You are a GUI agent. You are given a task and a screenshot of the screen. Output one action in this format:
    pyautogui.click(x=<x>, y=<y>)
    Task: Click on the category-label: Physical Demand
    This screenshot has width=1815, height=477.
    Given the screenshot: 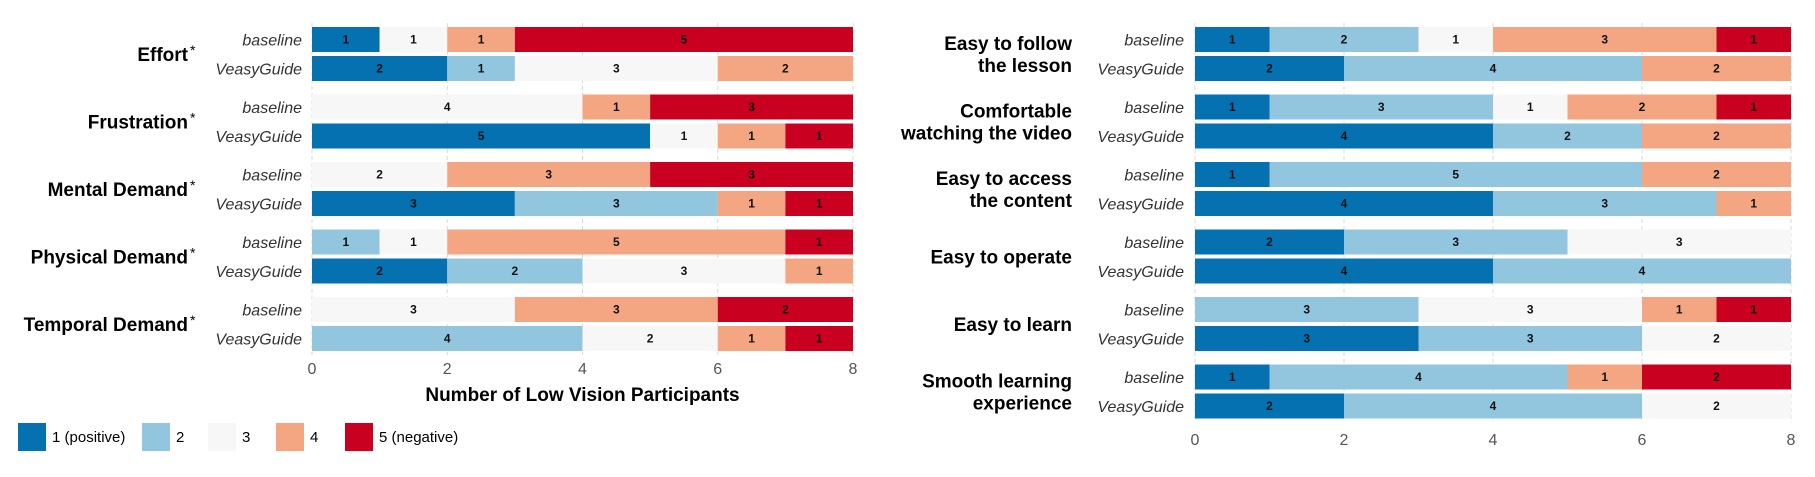 What is the action you would take?
    pyautogui.click(x=109, y=258)
    